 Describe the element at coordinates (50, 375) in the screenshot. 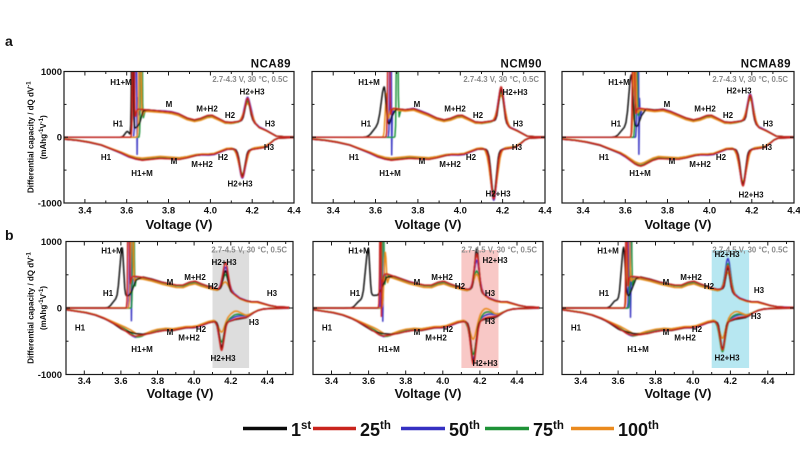

I see `svg-text: -1000` at that location.